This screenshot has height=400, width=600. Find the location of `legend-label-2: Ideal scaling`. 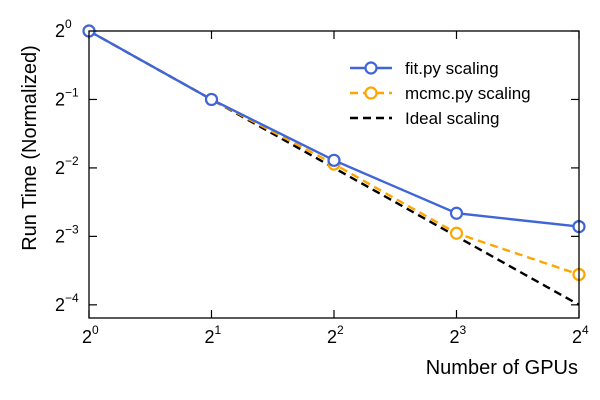

legend-label-2: Ideal scaling is located at coordinates (452, 118).